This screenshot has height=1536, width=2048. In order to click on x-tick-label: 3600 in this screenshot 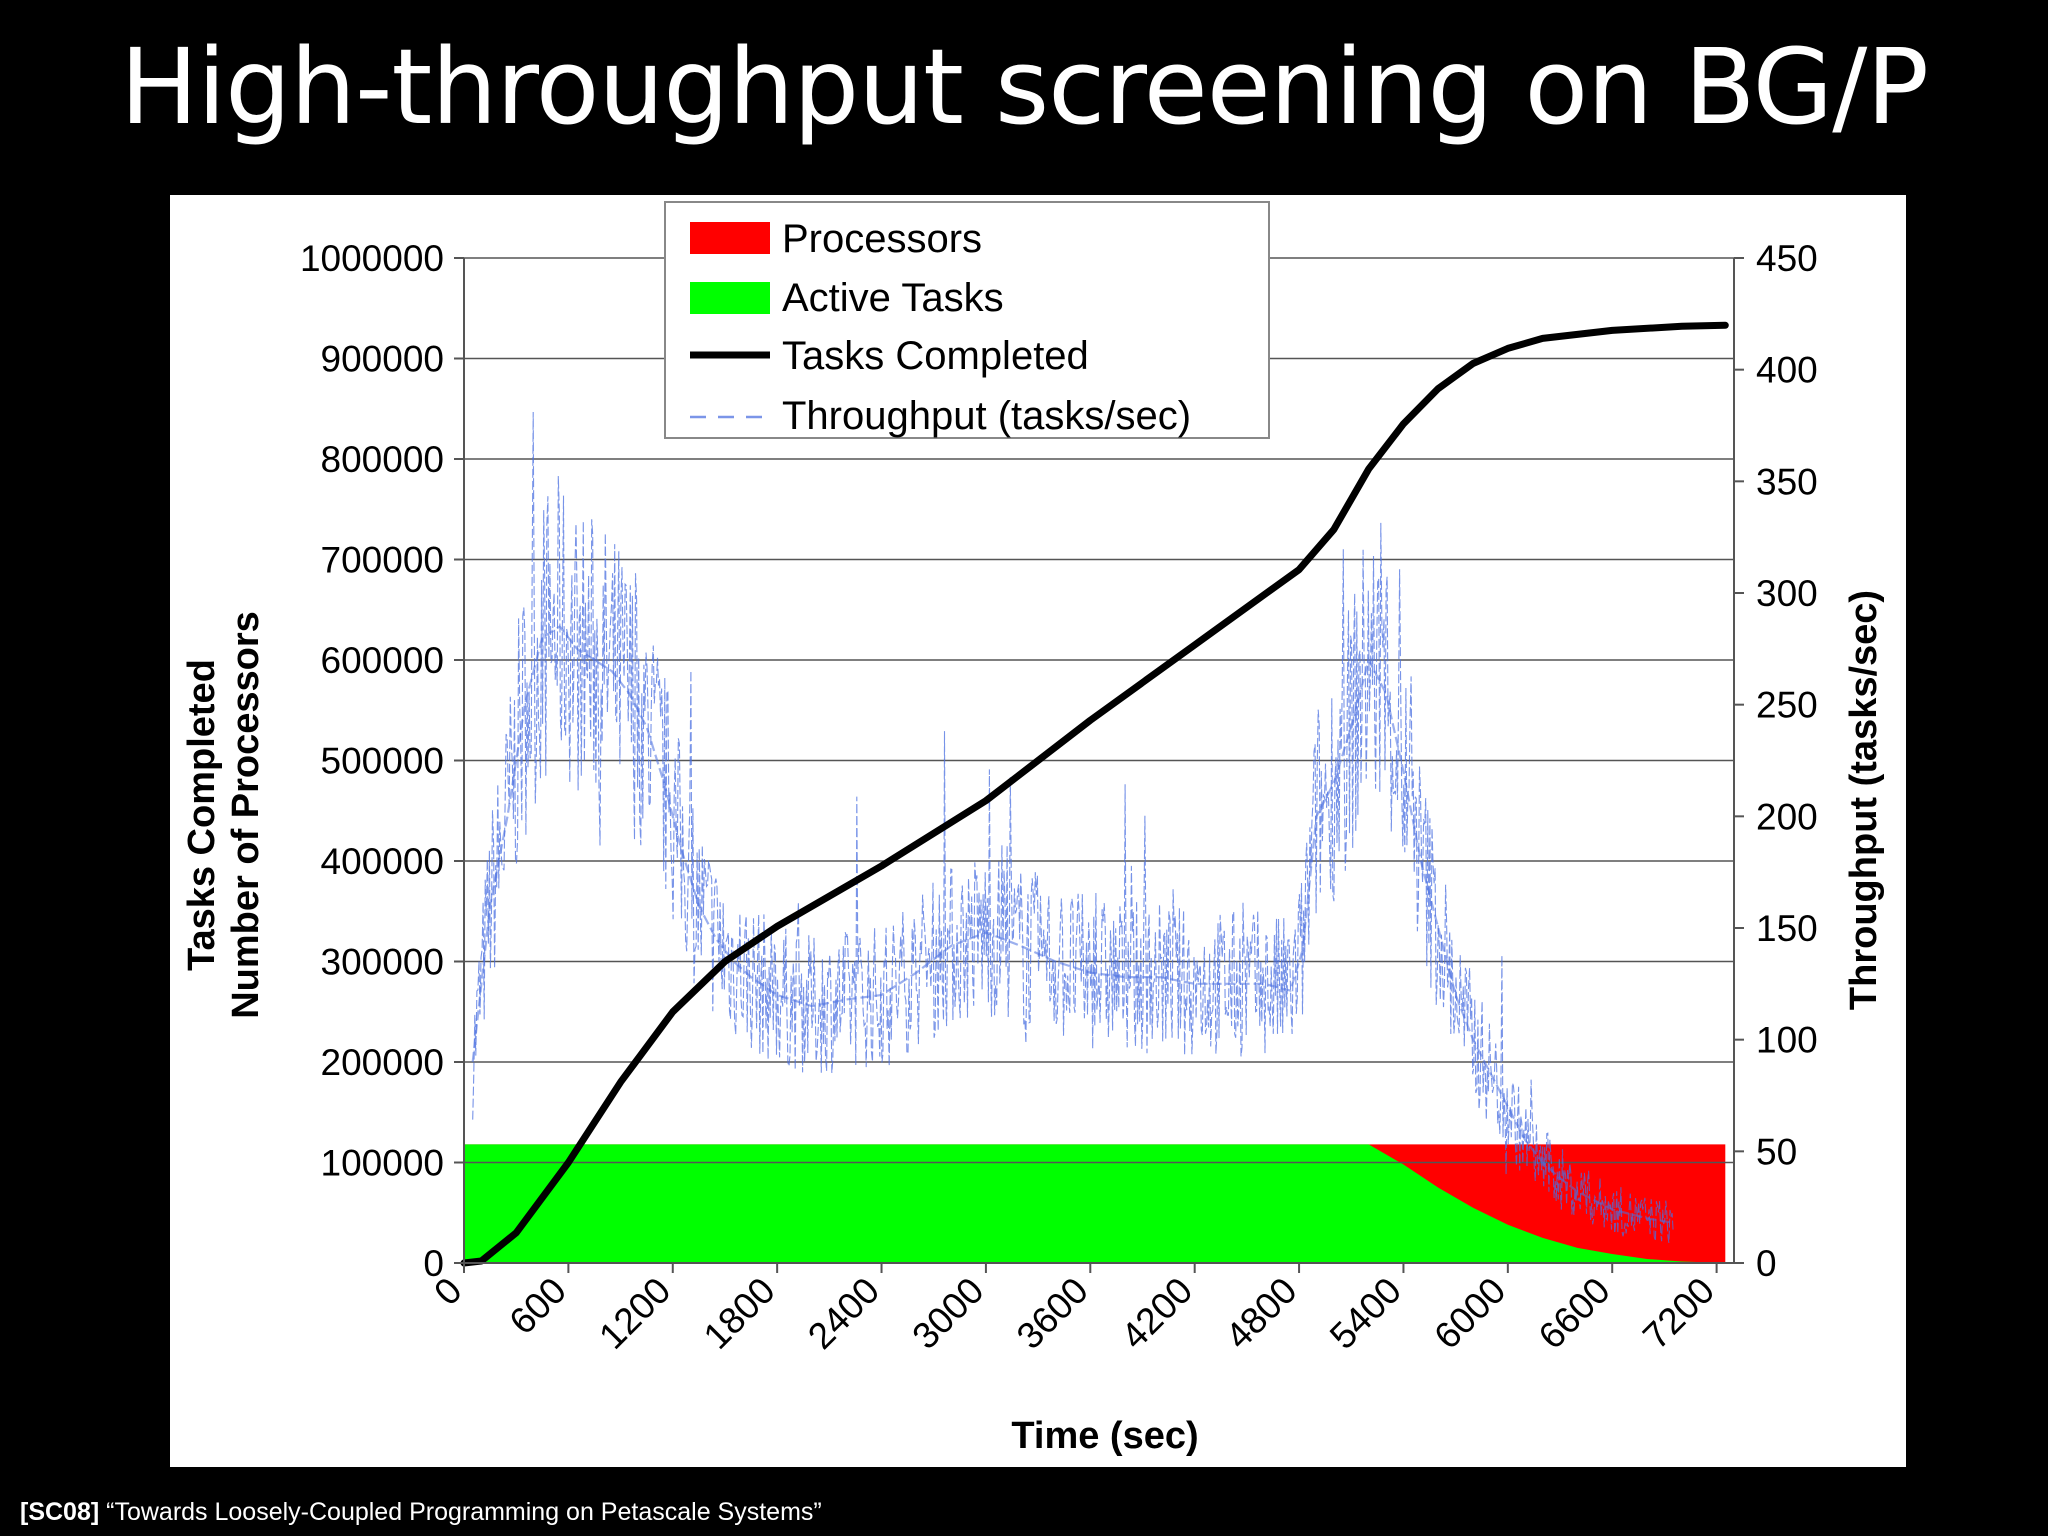, I will do `click(1052, 1313)`.